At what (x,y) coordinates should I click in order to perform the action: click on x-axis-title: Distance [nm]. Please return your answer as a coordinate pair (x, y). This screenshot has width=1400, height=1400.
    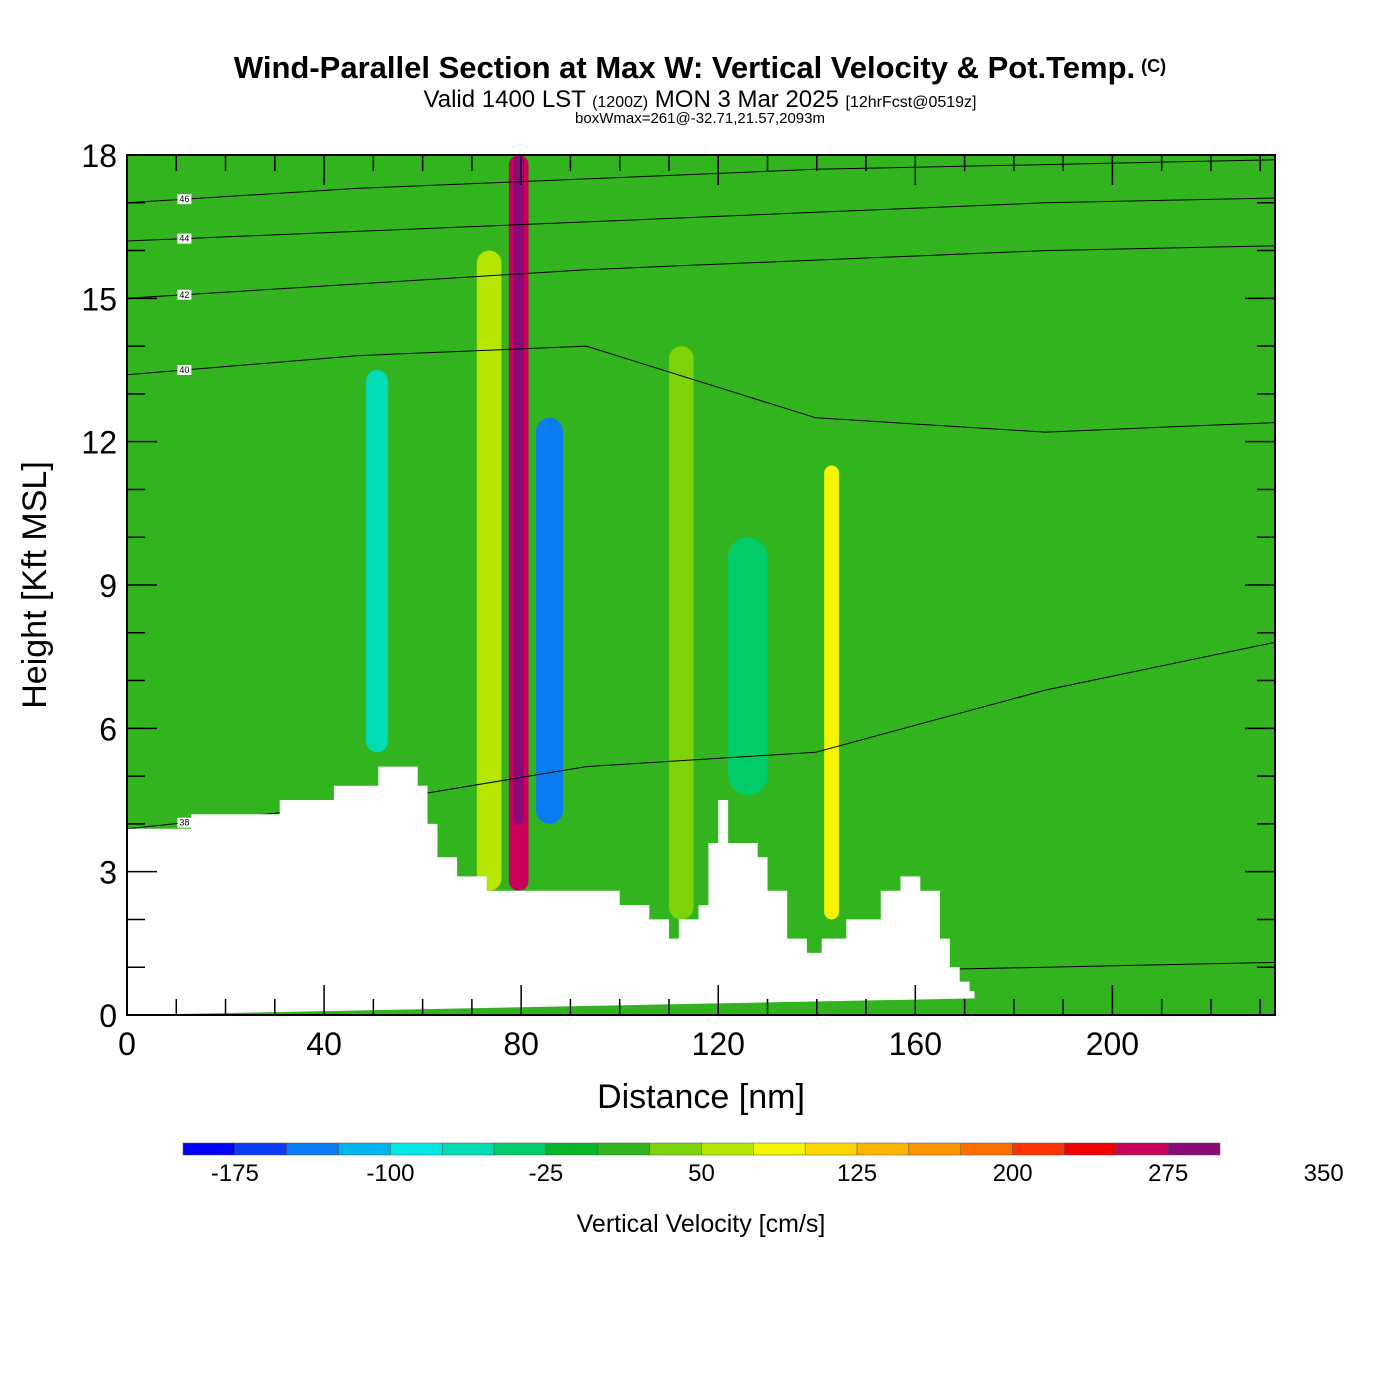
    Looking at the image, I should click on (701, 1097).